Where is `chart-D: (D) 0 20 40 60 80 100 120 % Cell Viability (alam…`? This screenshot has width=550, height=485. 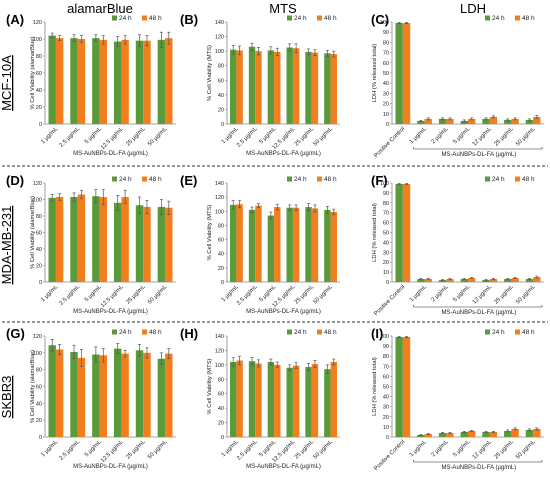 chart-D: (D) 0 20 40 60 80 100 120 % Cell Viability (alam… is located at coordinates (91, 244).